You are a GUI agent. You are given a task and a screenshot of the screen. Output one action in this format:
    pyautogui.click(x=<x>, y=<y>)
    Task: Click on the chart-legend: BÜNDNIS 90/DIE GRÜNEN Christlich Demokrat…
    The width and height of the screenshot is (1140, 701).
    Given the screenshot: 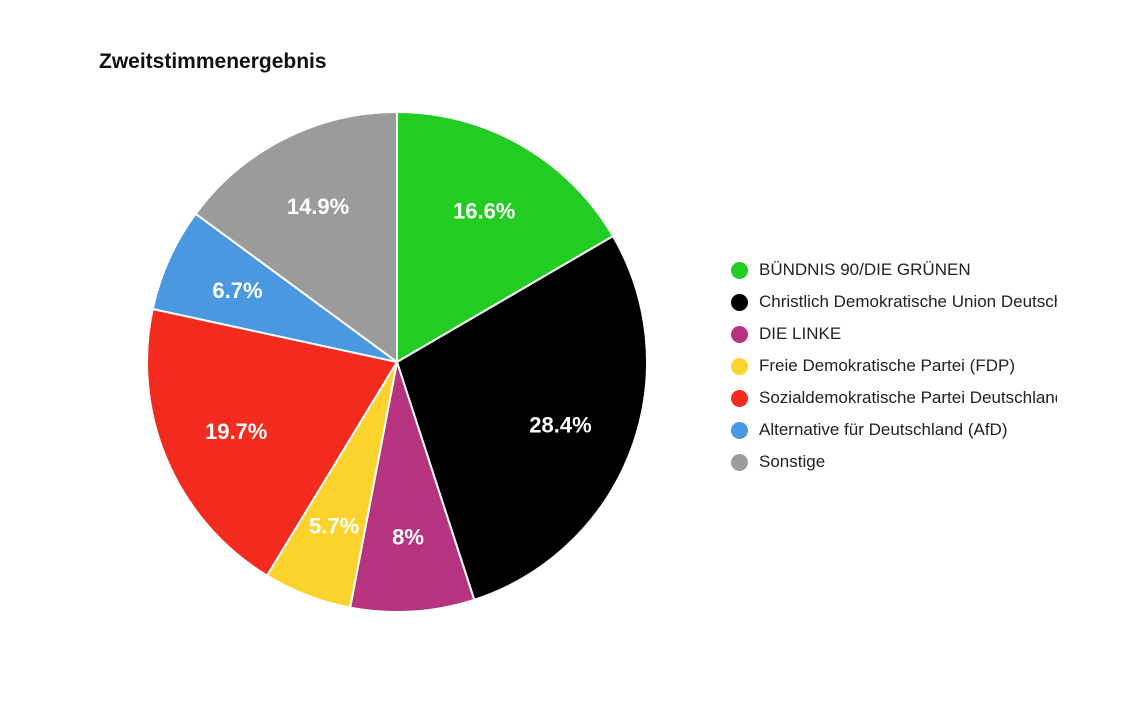 What is the action you would take?
    pyautogui.click(x=894, y=366)
    